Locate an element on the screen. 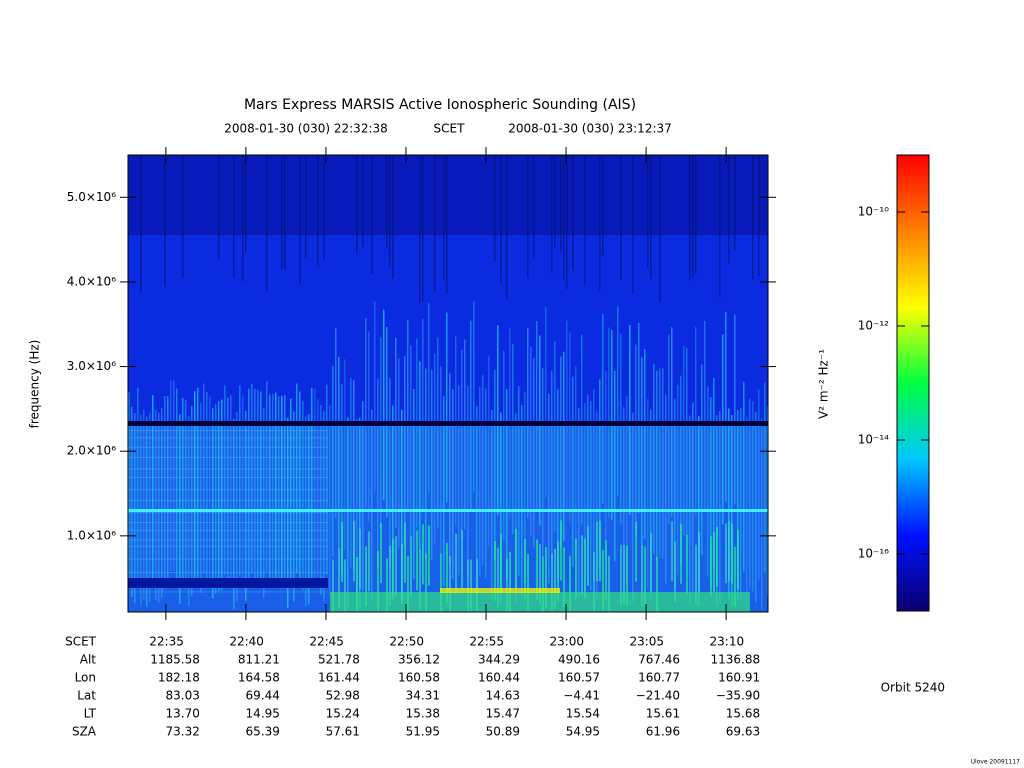 The image size is (1024, 768). ephemeris-value: 521.78 is located at coordinates (339, 660).